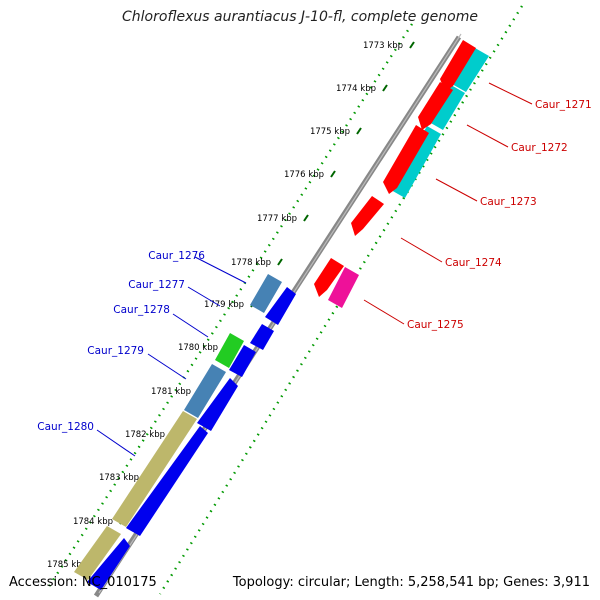 This screenshot has width=600, height=600. I want to click on gene-caur-1278-feature, so click(229, 350).